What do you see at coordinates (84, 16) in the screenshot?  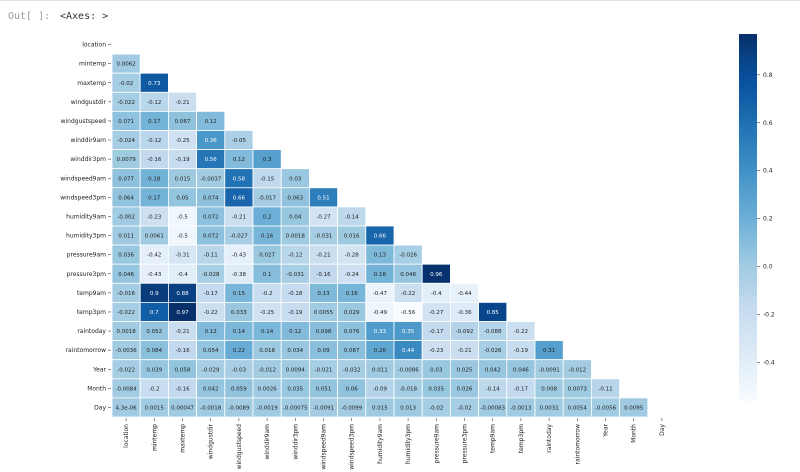 I see `output-text: <Axes: >` at bounding box center [84, 16].